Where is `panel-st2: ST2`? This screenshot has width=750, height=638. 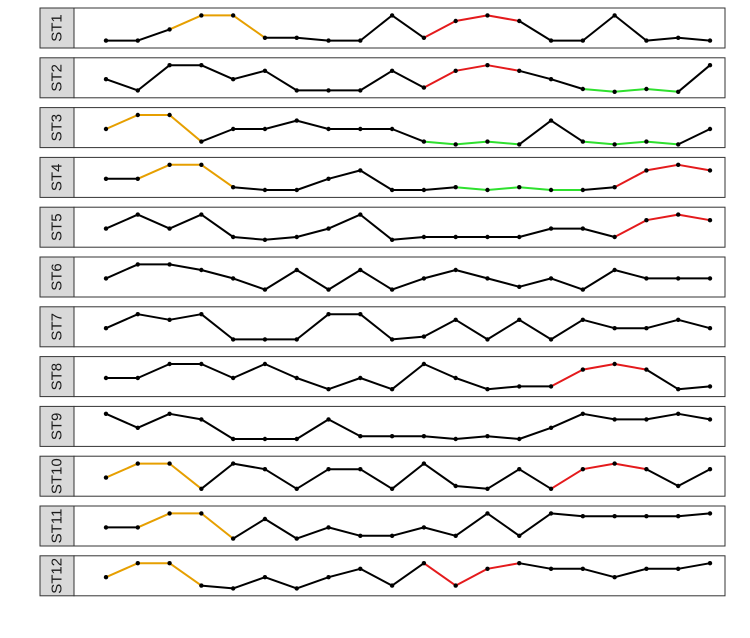 panel-st2: ST2 is located at coordinates (382, 78).